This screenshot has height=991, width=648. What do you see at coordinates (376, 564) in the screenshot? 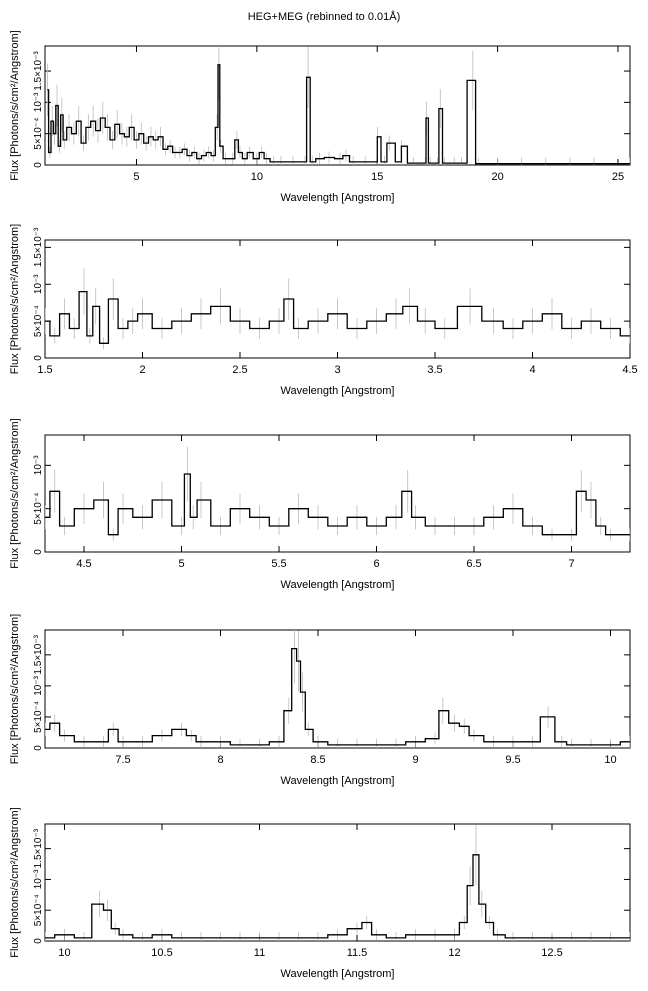
I see `x-tick-label: 6` at bounding box center [376, 564].